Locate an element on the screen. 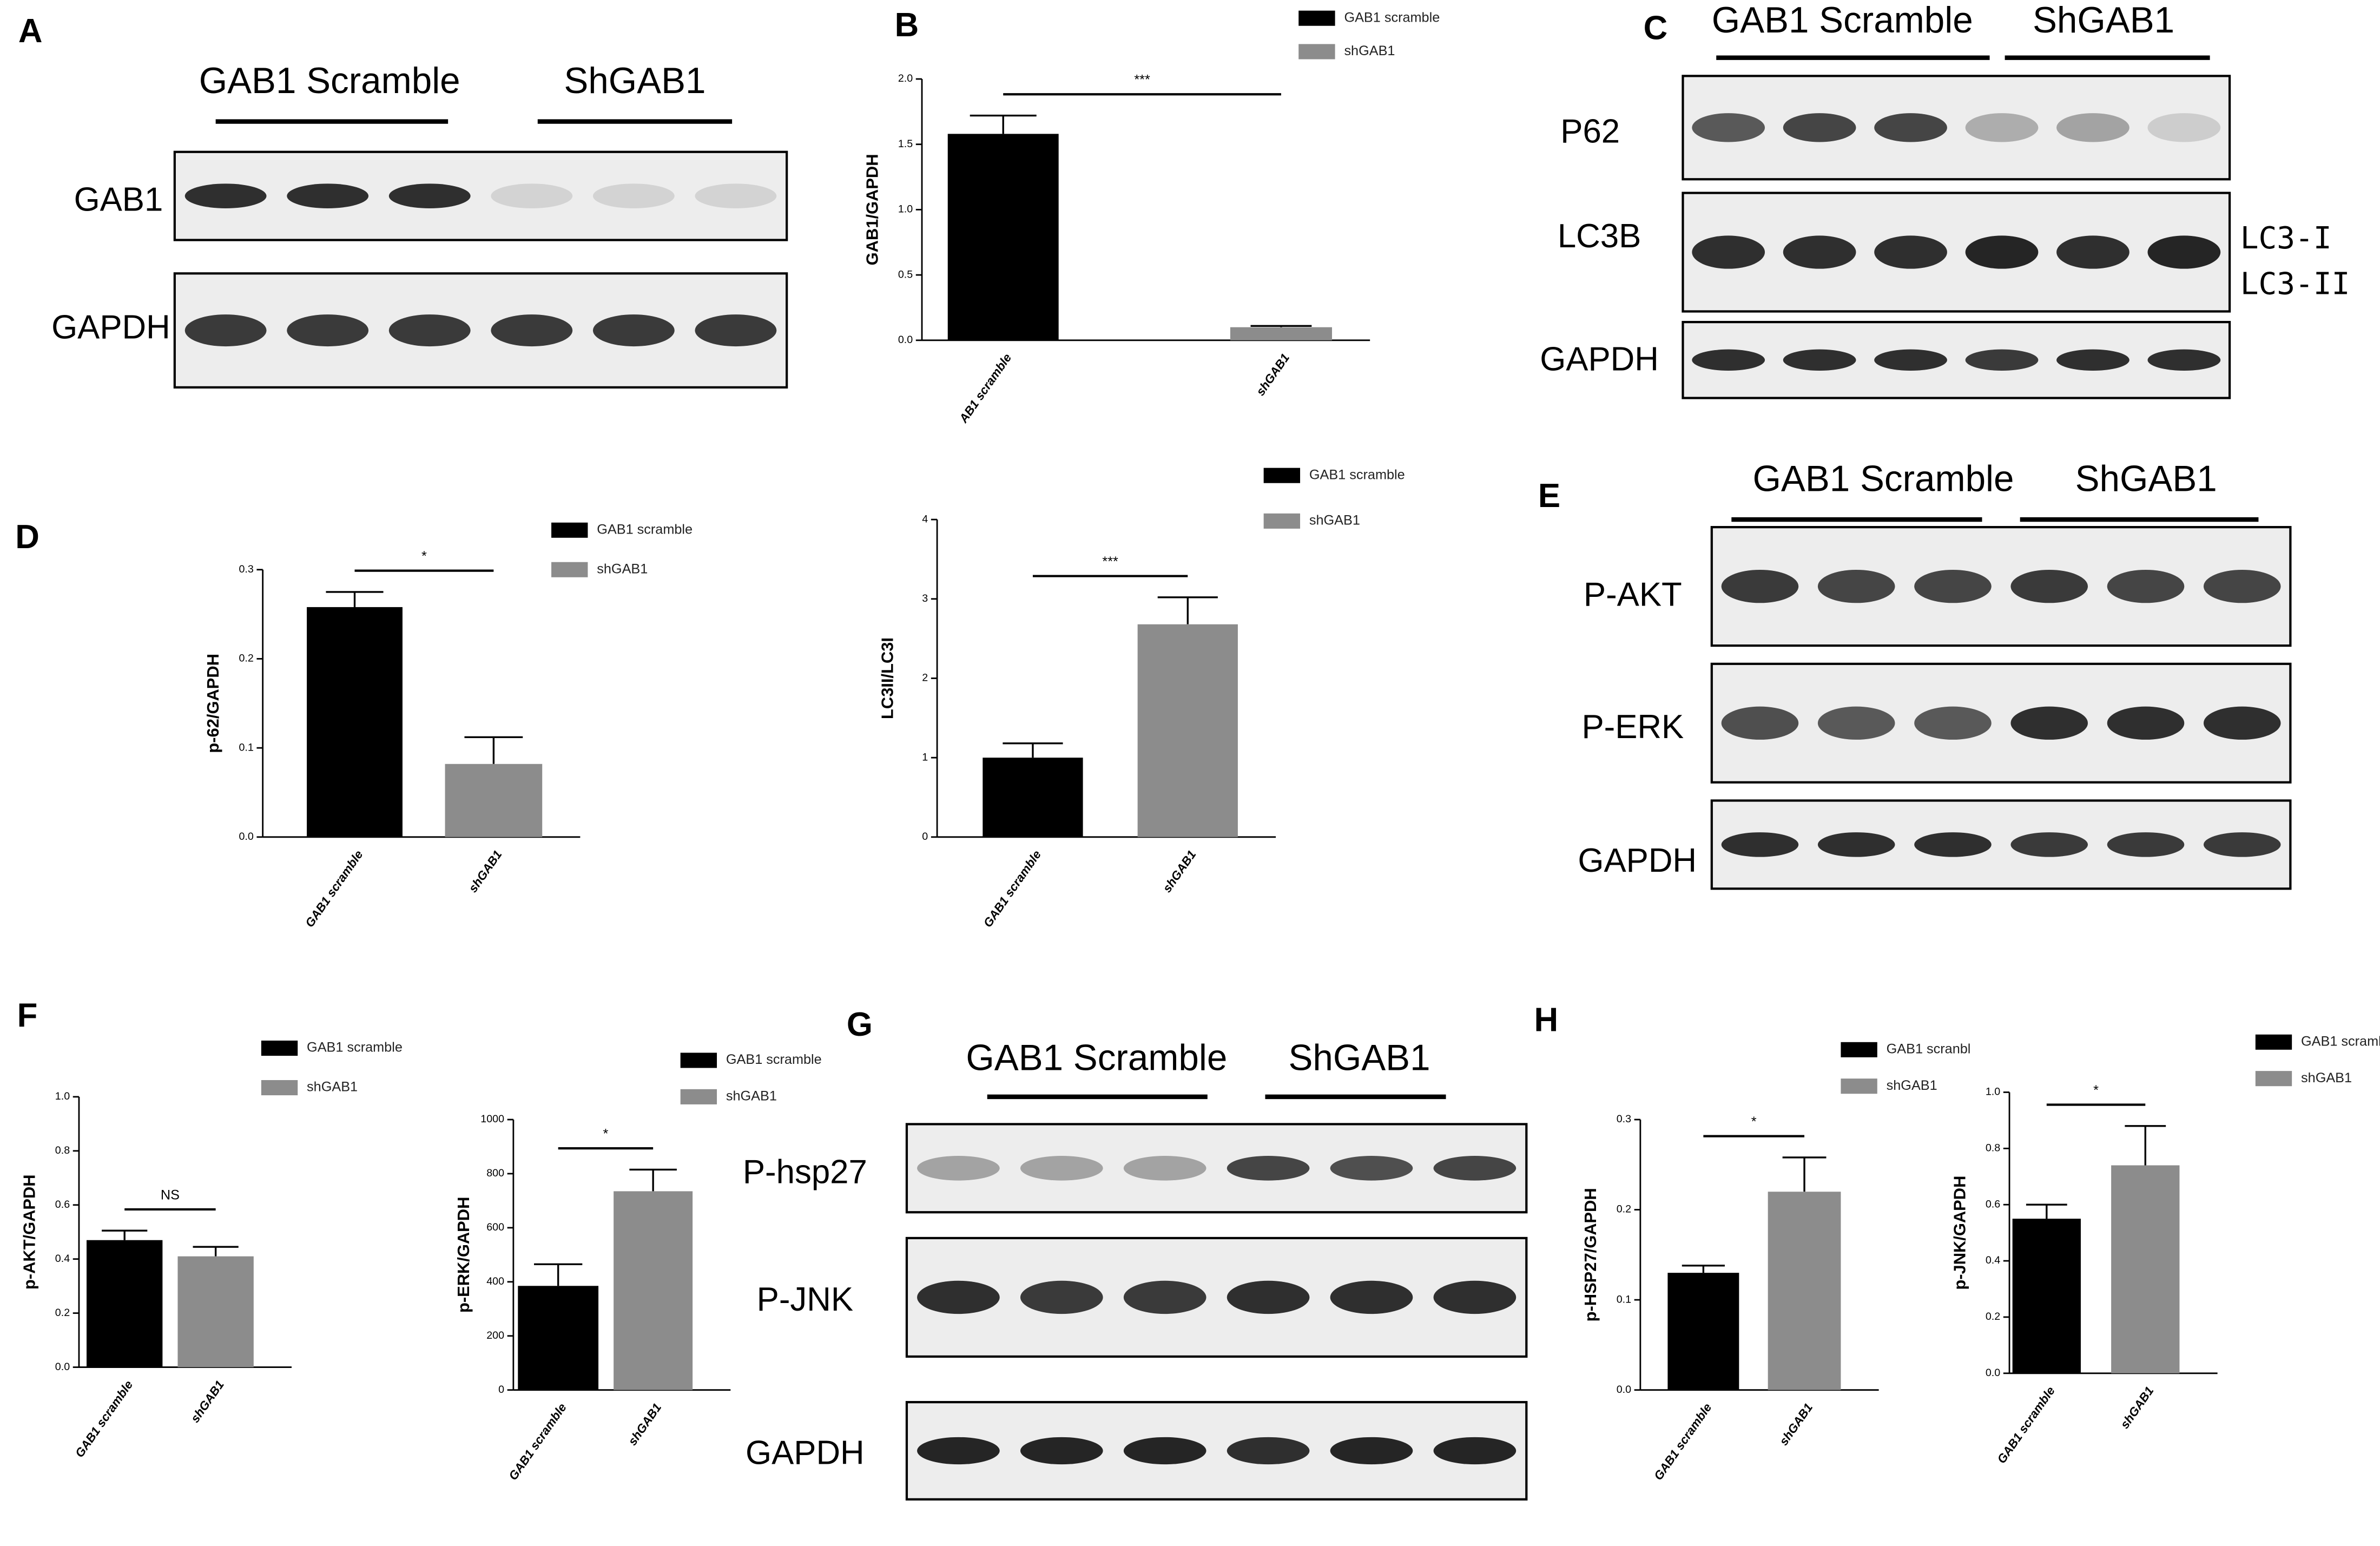 The image size is (2380, 1546). panel-label: H is located at coordinates (1546, 1021).